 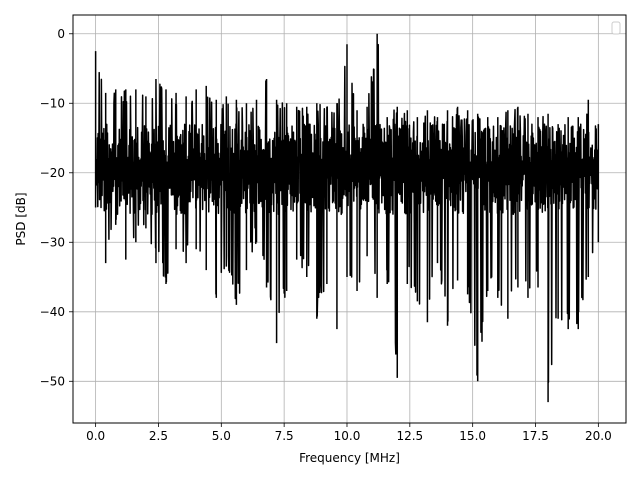 What do you see at coordinates (52, 103) in the screenshot?
I see `y-tick-label: −10` at bounding box center [52, 103].